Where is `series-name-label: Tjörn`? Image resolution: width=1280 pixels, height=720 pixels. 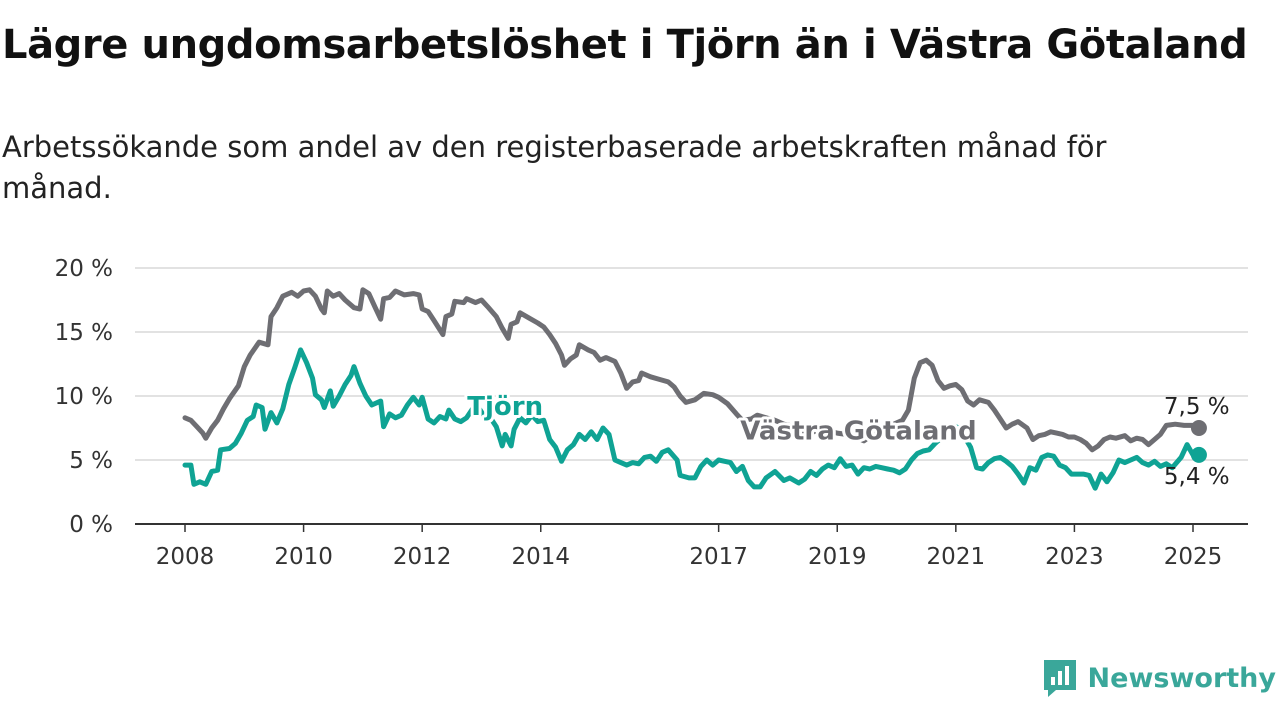 series-name-label: Tjörn is located at coordinates (505, 407).